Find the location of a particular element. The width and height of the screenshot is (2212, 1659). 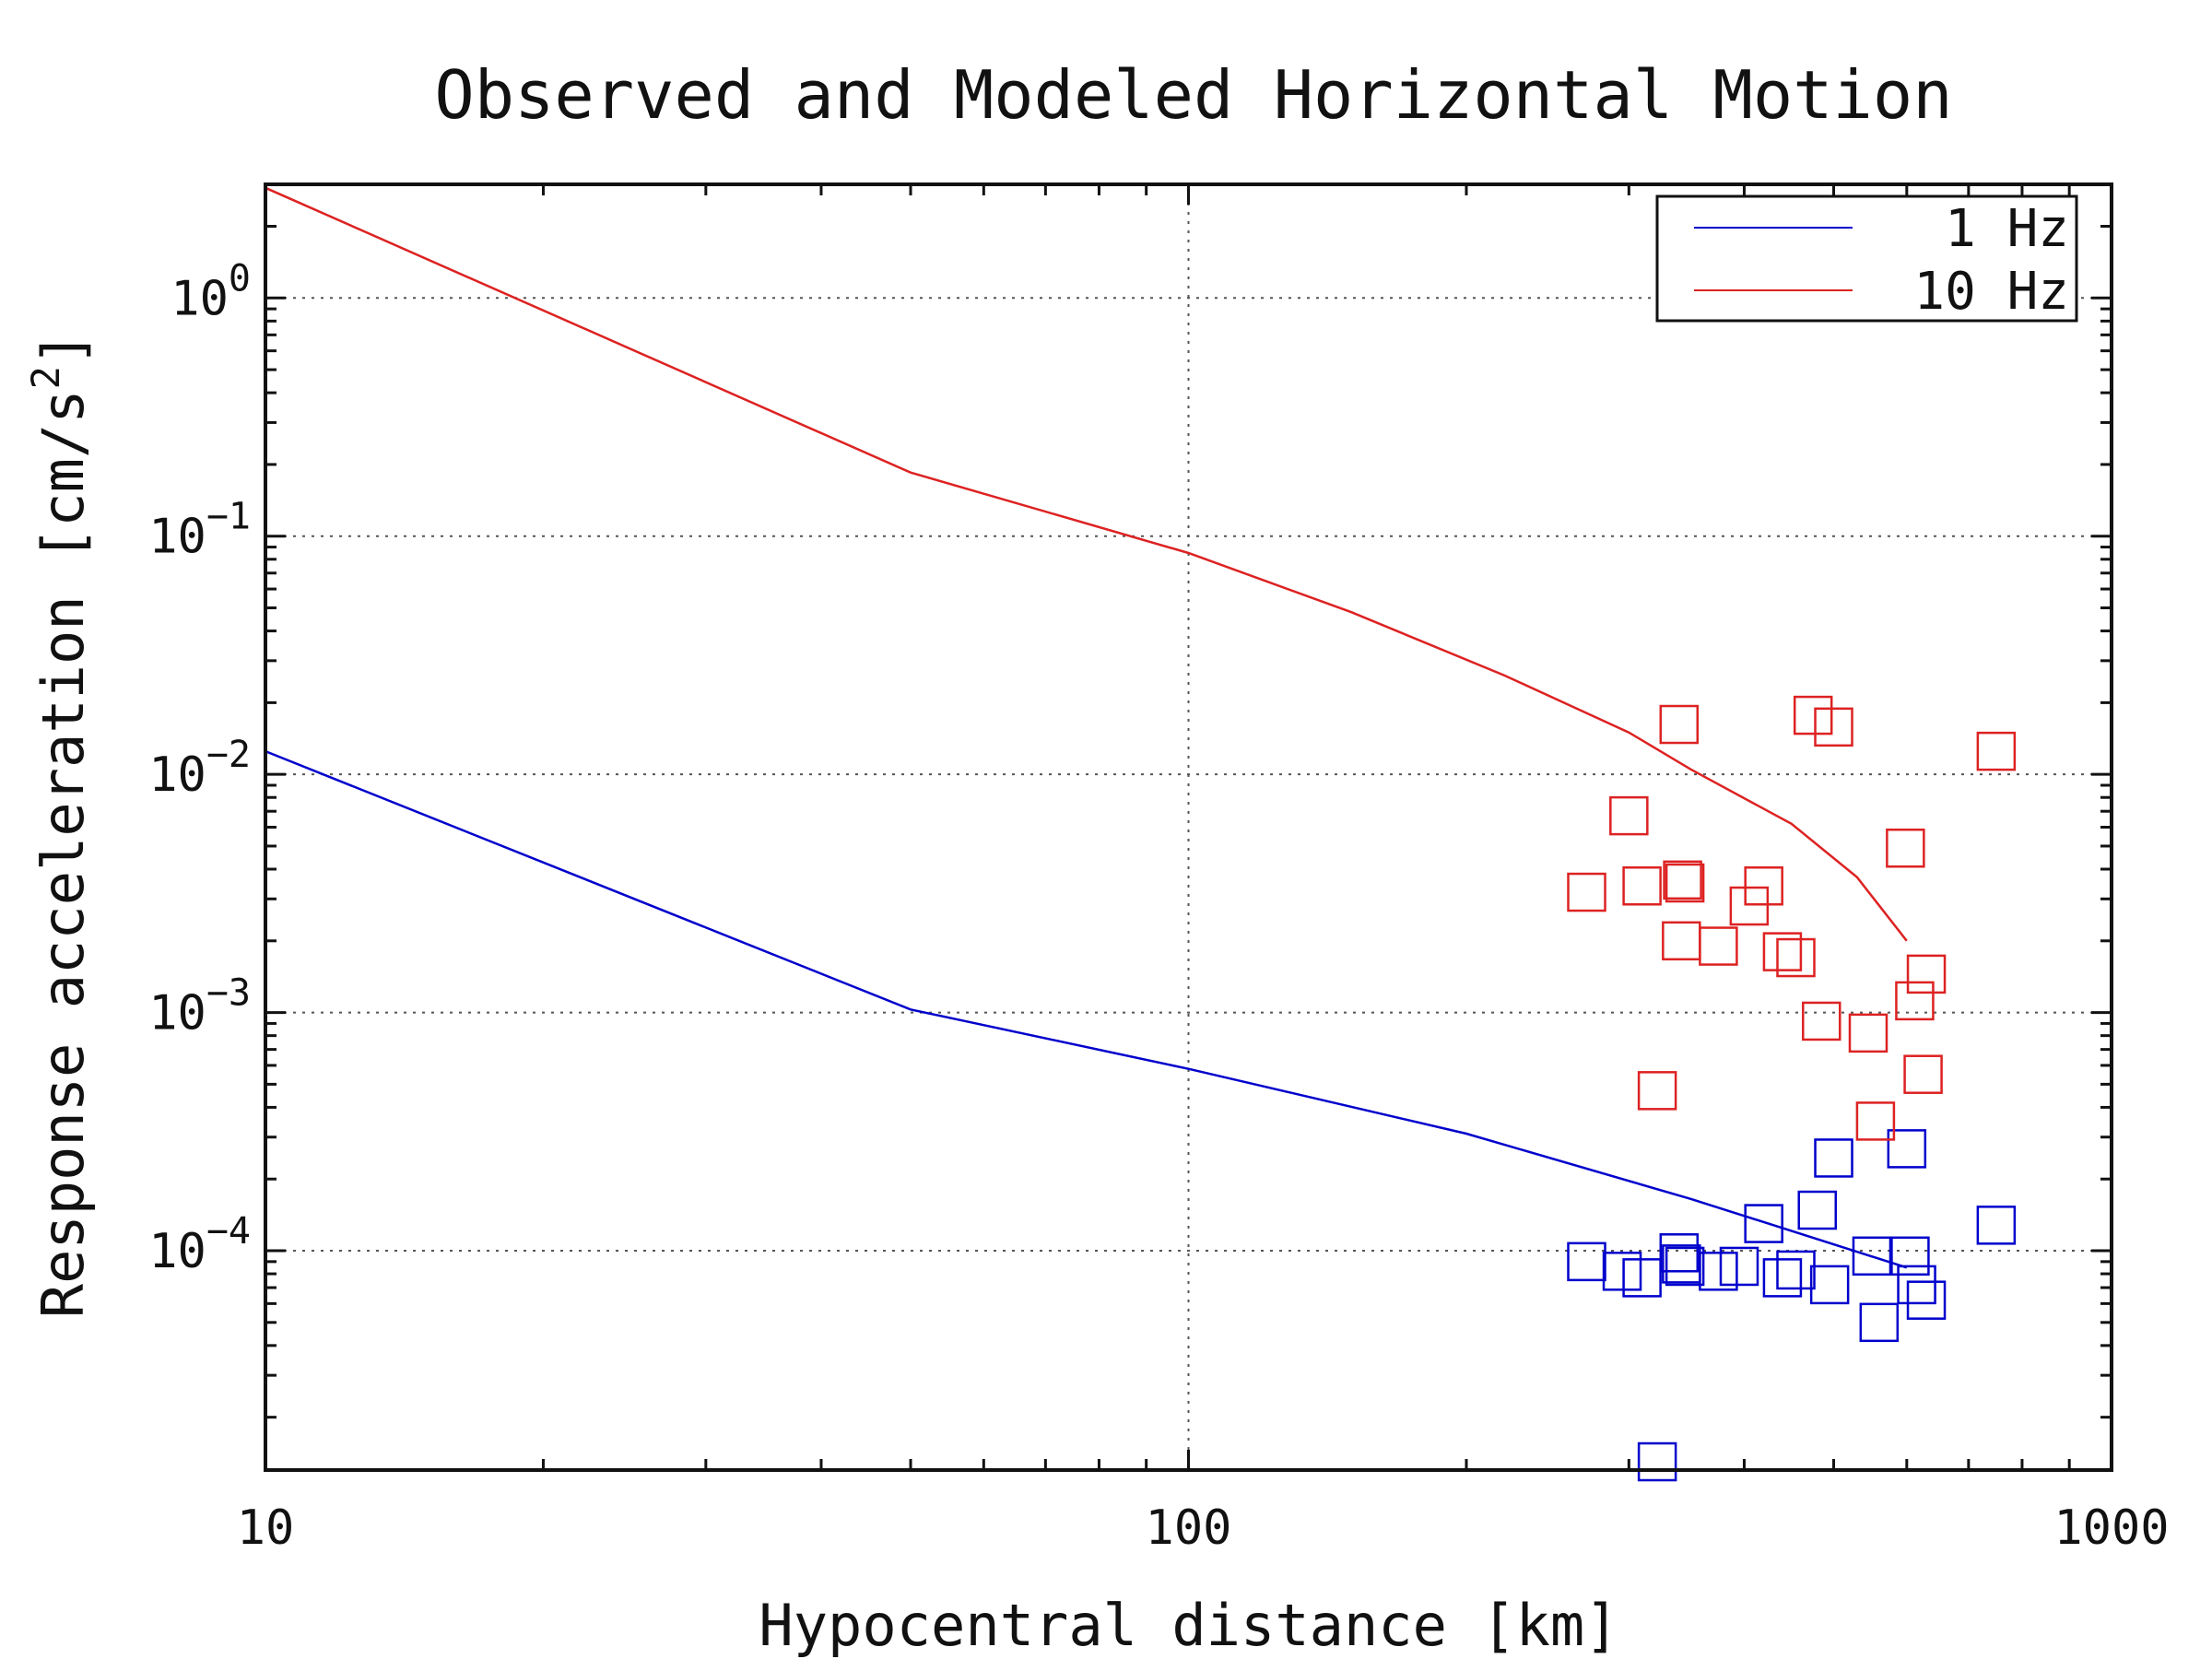

y-tick-exponent: −2 is located at coordinates (228, 755).